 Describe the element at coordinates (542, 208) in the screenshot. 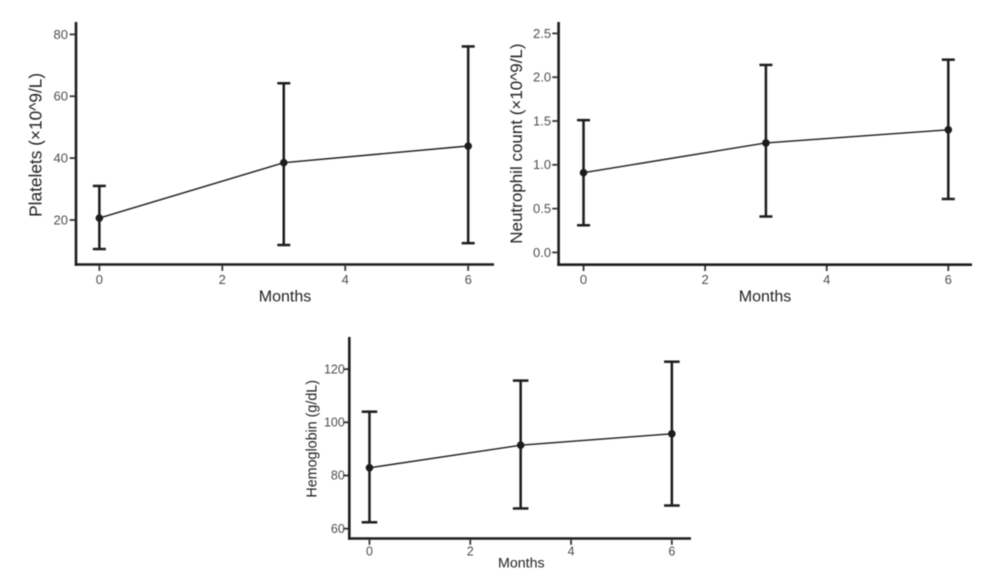

I see `y-tick-label: 0.5` at that location.